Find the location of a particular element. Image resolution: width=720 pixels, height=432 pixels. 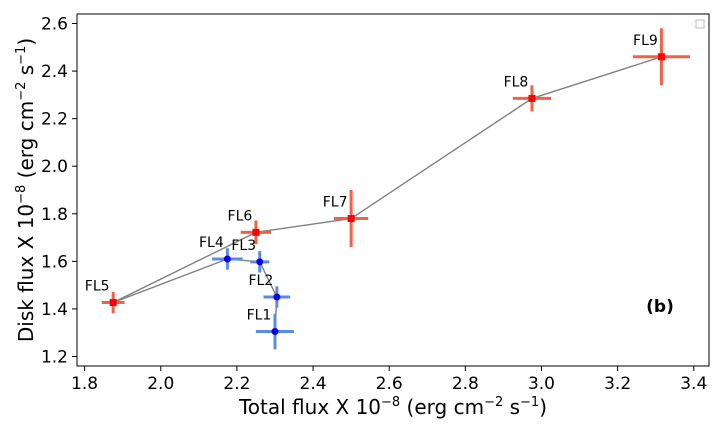

point-label: FL3 is located at coordinates (243, 246).